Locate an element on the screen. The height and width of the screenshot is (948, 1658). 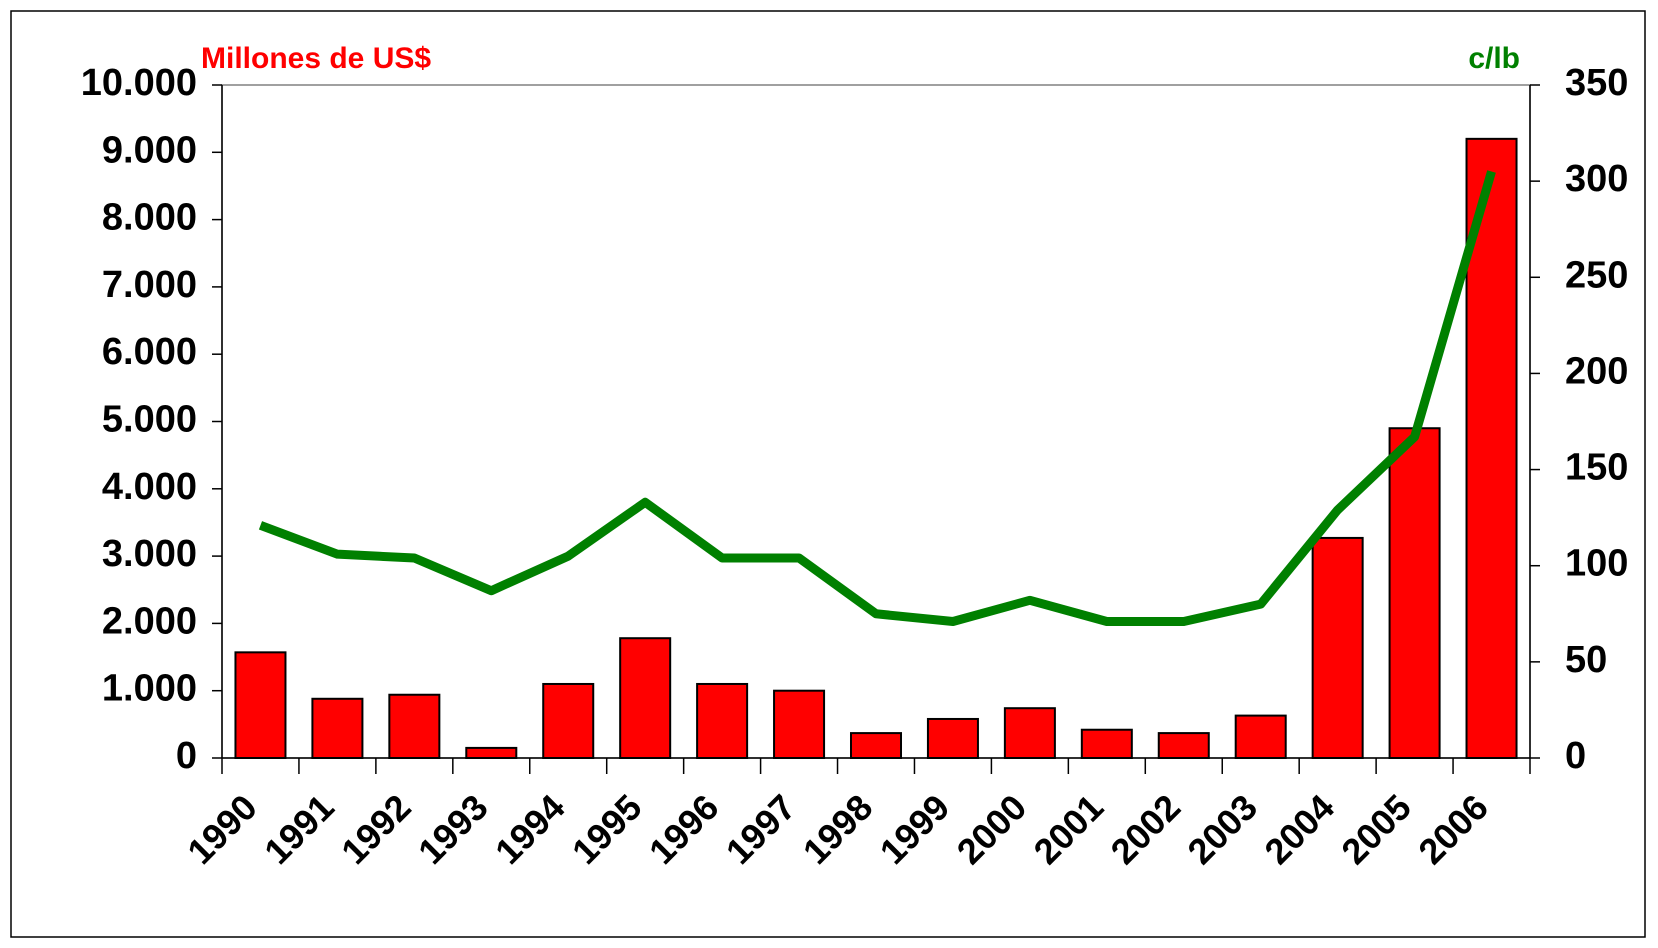
y2-tick-label: 100 is located at coordinates (1596, 564).